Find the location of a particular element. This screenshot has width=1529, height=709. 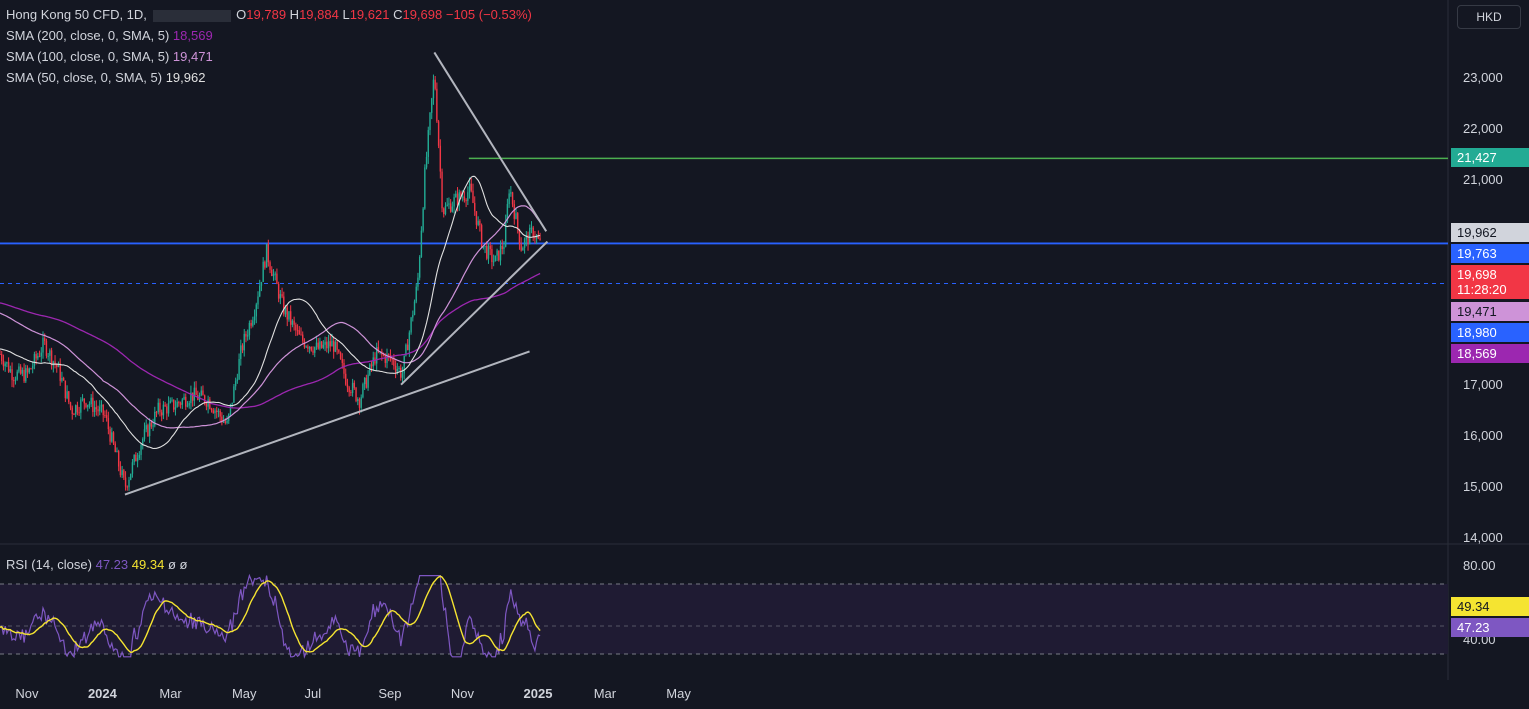

sma50-value: 19,962 is located at coordinates (185, 77).